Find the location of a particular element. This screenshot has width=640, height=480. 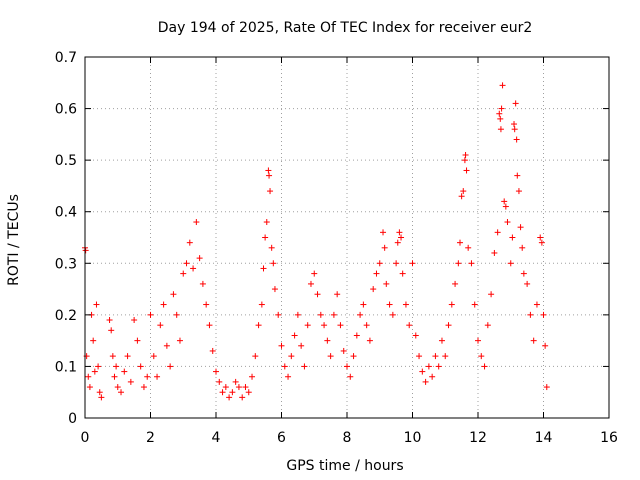

y-tick-labels: 0 0.1 0.2 0.3 0.4 0.5 0.6 0.7 is located at coordinates (66, 238).